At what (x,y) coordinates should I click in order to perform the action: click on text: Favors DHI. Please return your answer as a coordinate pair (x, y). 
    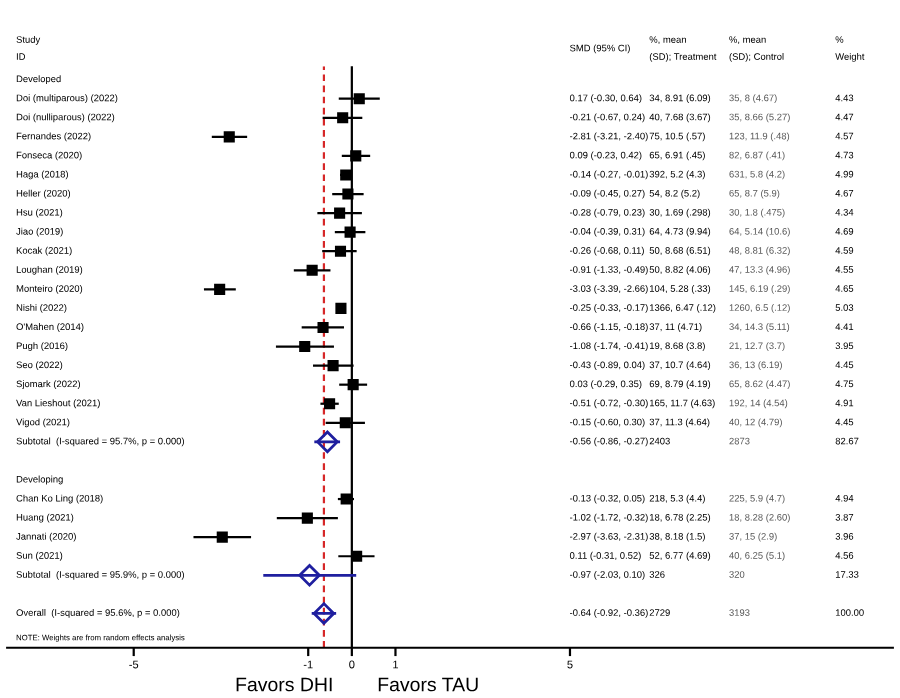
    Looking at the image, I should click on (284, 684).